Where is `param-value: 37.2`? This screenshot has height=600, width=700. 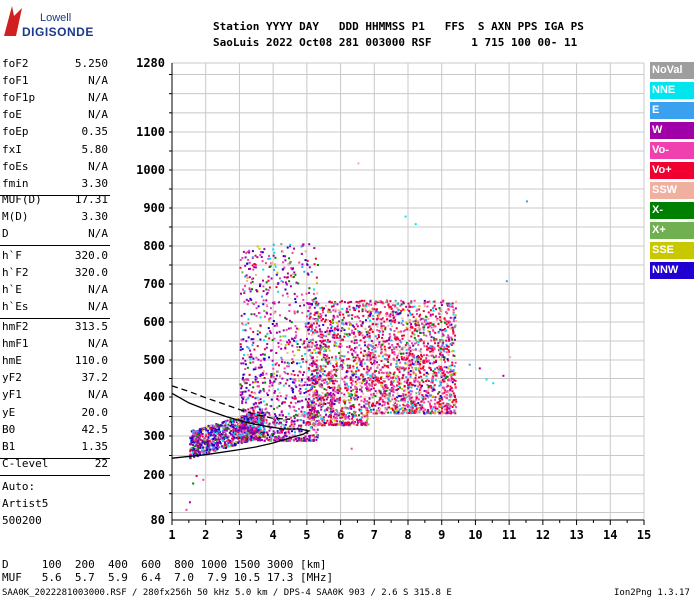
param-value: 37.2 is located at coordinates (95, 378).